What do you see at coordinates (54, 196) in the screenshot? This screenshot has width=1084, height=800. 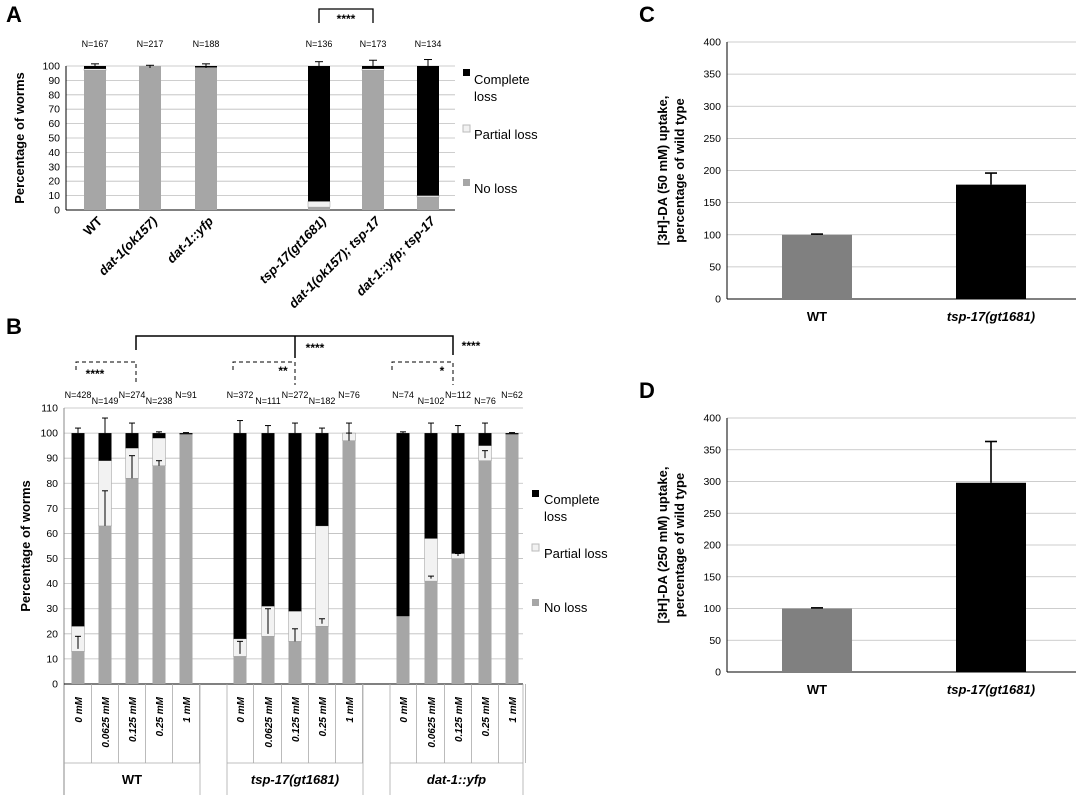 I see `y-tick-label: 10` at bounding box center [54, 196].